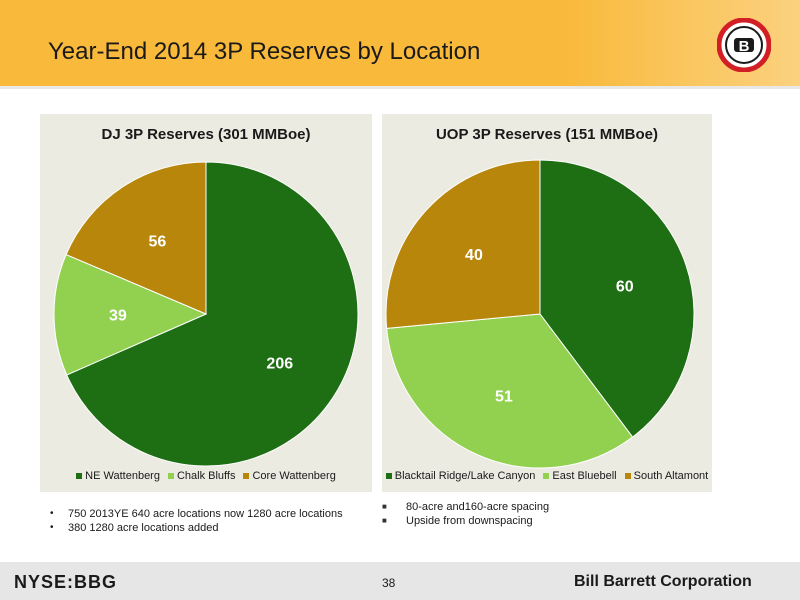 This screenshot has width=800, height=600. I want to click on note-item: ■ 80-acre and160-acre spacing, so click(466, 507).